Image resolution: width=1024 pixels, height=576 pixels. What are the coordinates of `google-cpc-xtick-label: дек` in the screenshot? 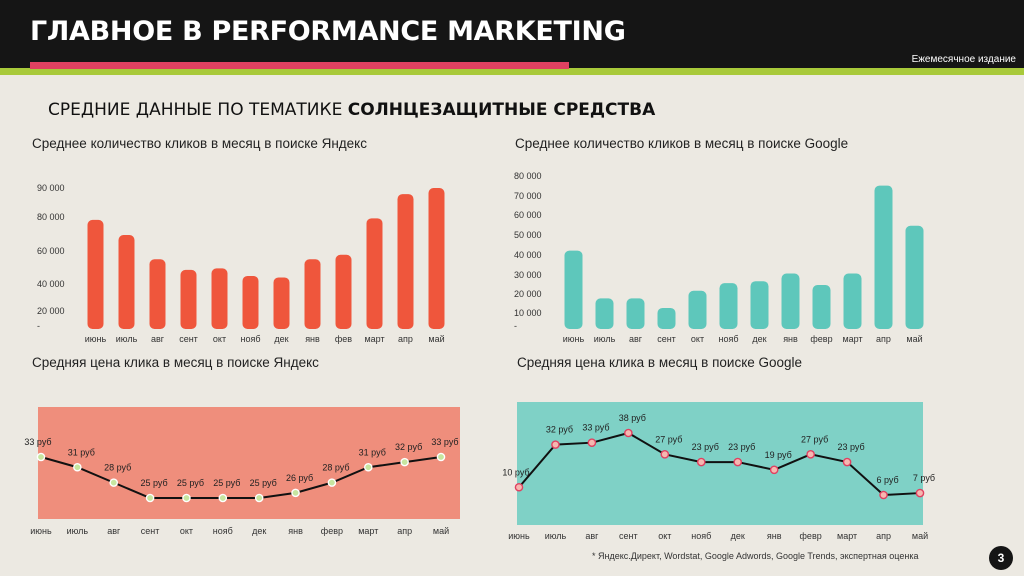 It's located at (738, 536).